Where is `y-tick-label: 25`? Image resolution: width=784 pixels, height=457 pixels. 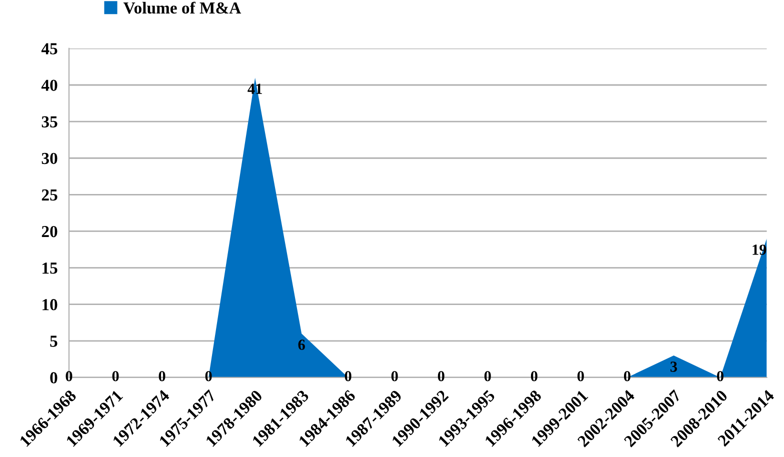 y-tick-label: 25 is located at coordinates (50, 195).